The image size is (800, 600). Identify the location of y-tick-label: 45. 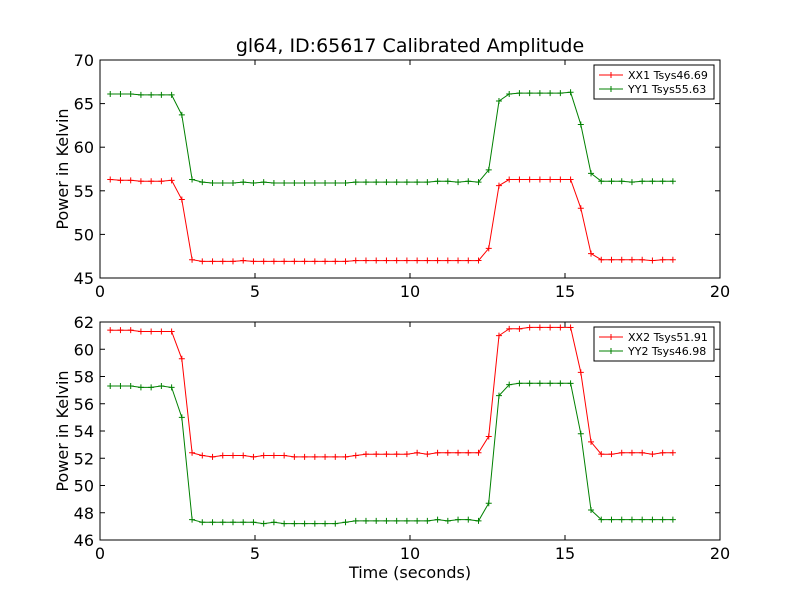
(84, 278).